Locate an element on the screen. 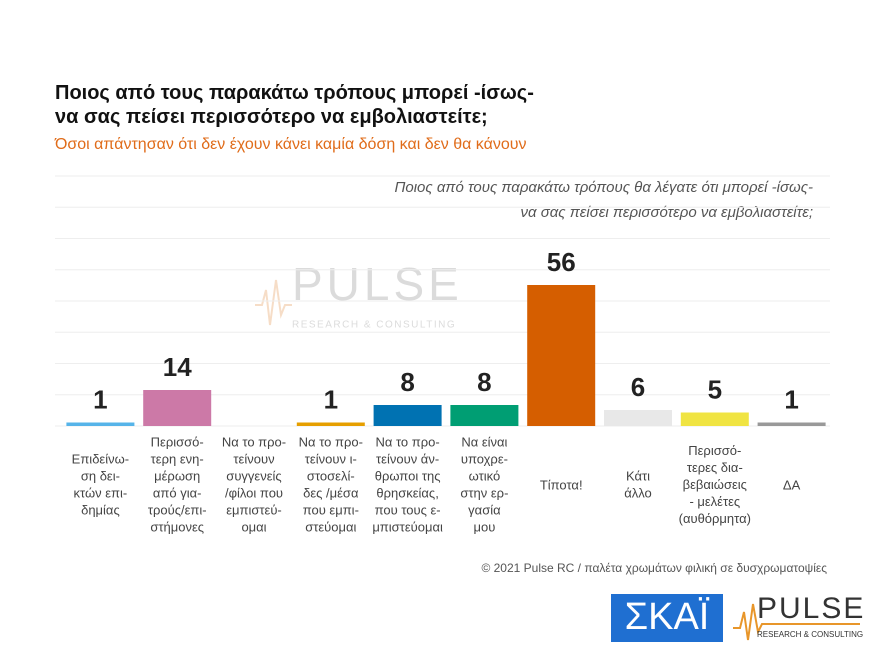  watermark-name: PULSE is located at coordinates (377, 284).